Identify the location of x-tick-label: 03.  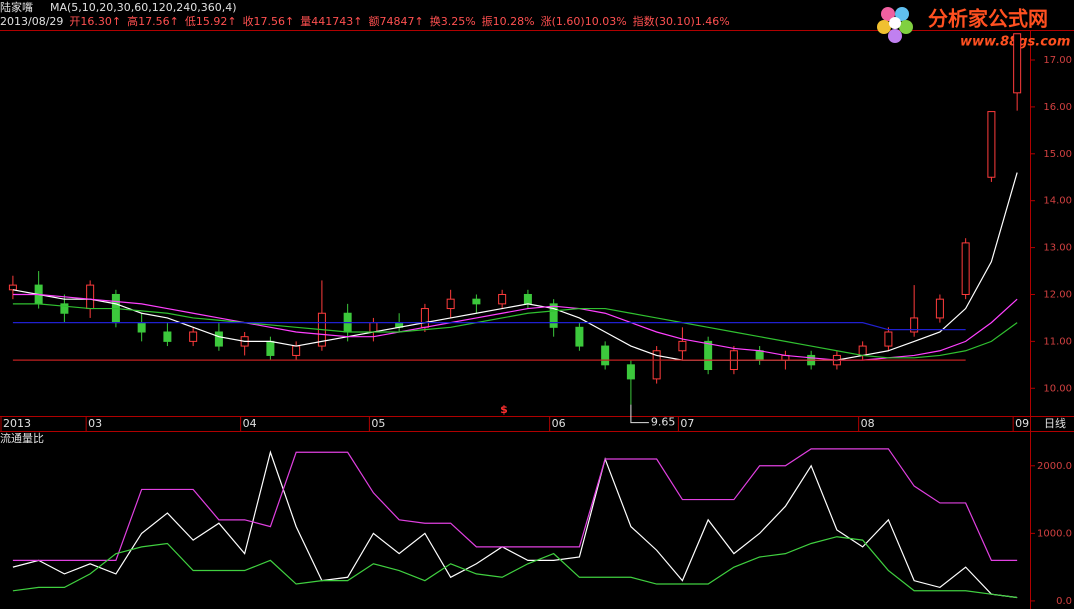
(95, 423).